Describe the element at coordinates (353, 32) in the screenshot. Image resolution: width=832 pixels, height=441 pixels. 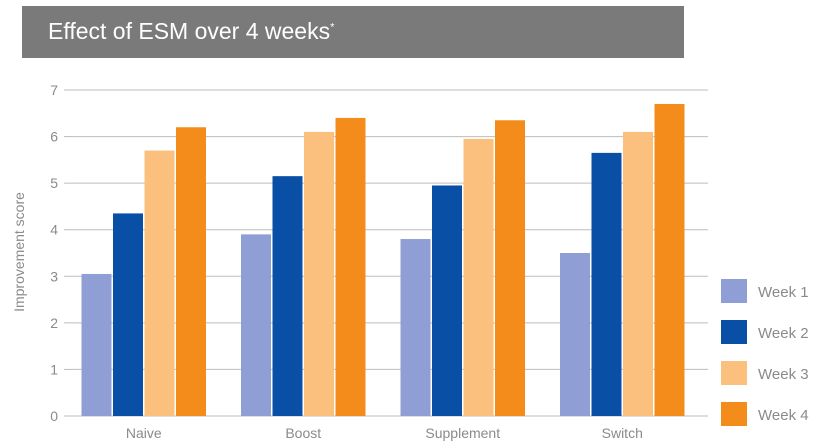
I see `title-bar: Effect of ESM over 4 weeks*` at that location.